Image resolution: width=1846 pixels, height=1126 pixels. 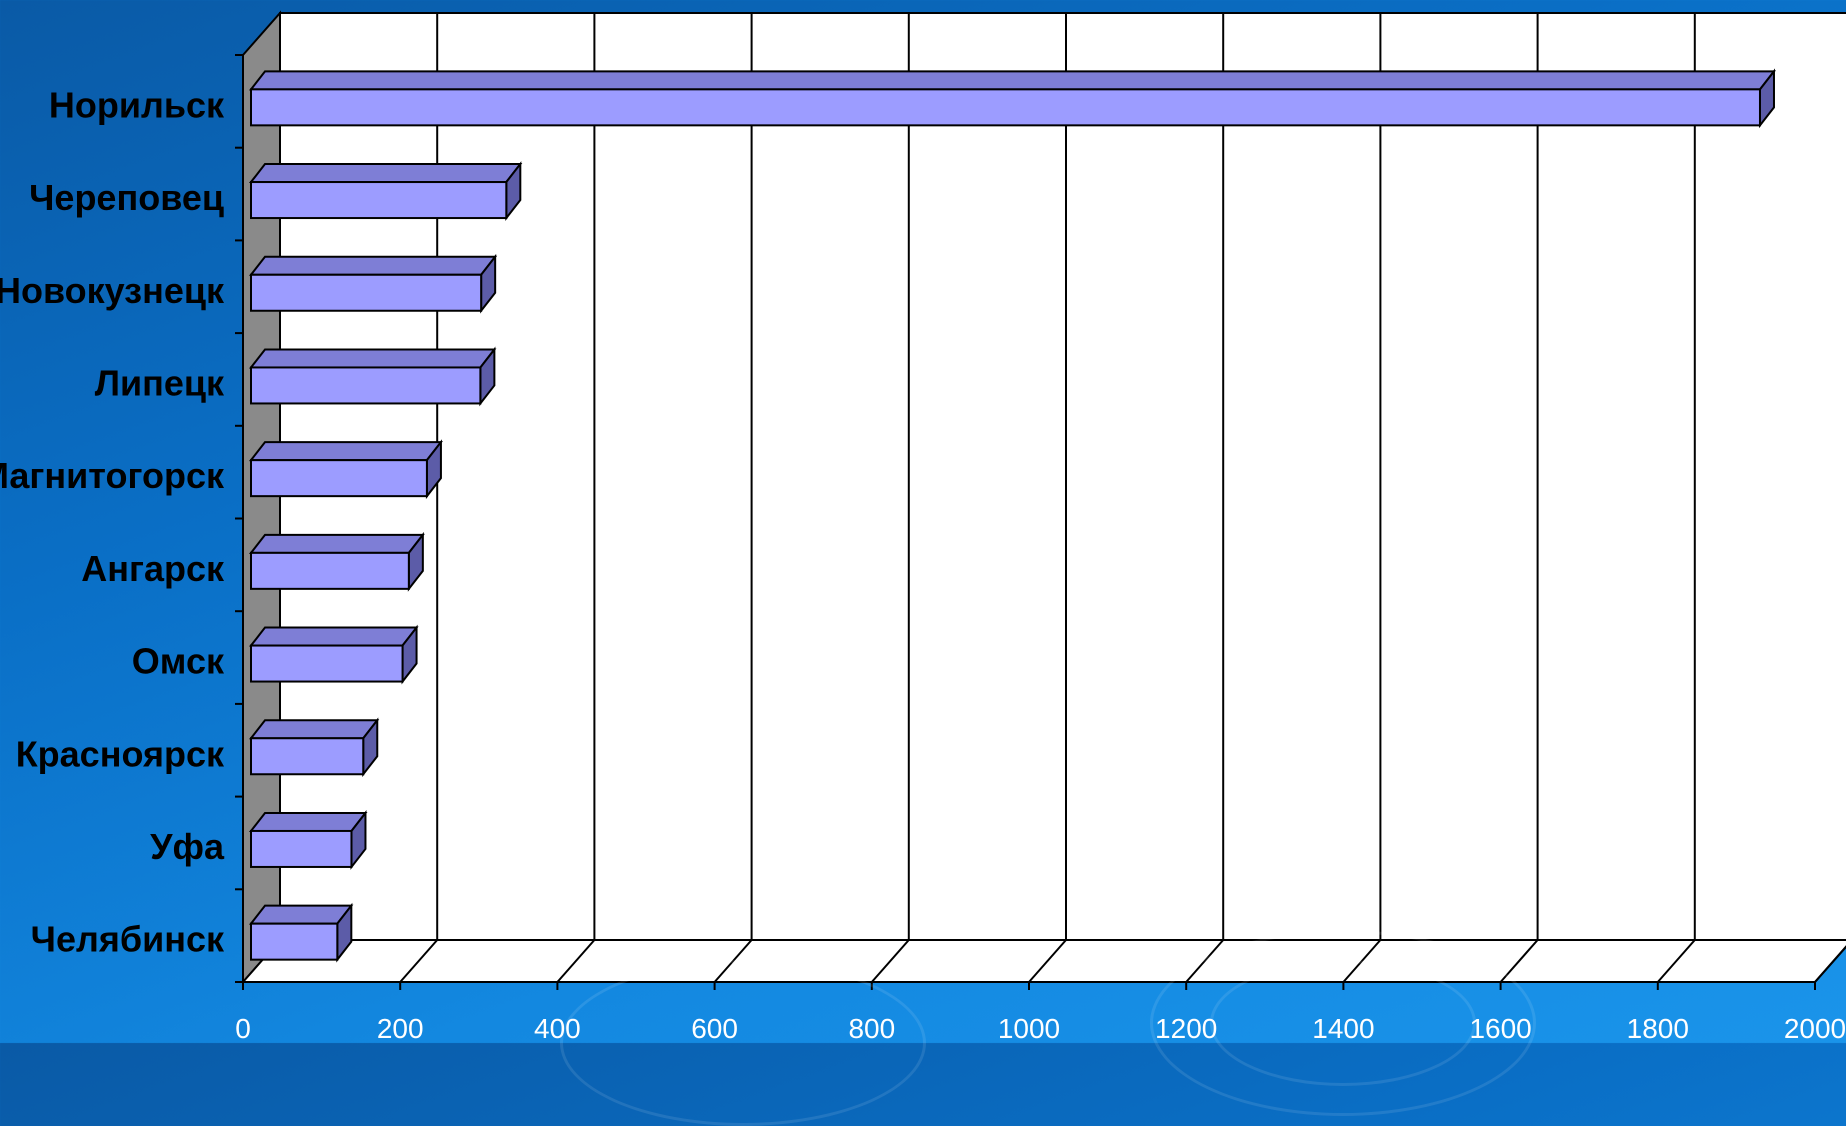 What do you see at coordinates (1658, 1028) in the screenshot?
I see `x-tick-label: 1800` at bounding box center [1658, 1028].